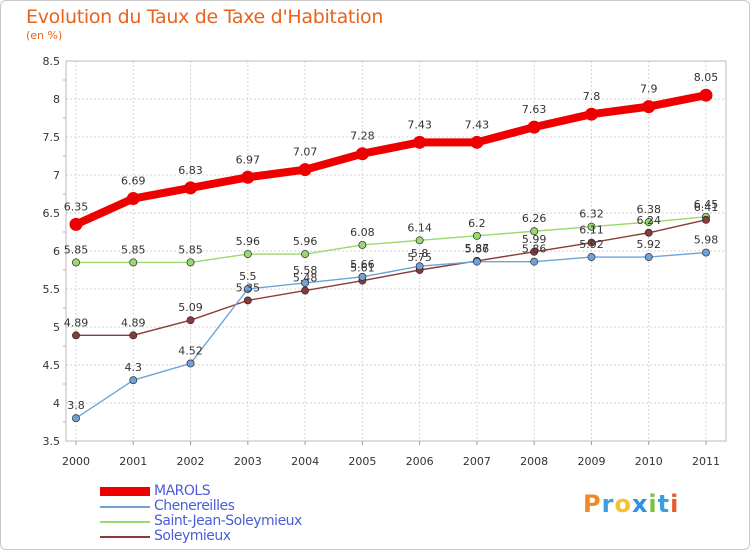  Describe the element at coordinates (362, 264) in the screenshot. I see `data-label-chenereilles: 5.66` at that location.